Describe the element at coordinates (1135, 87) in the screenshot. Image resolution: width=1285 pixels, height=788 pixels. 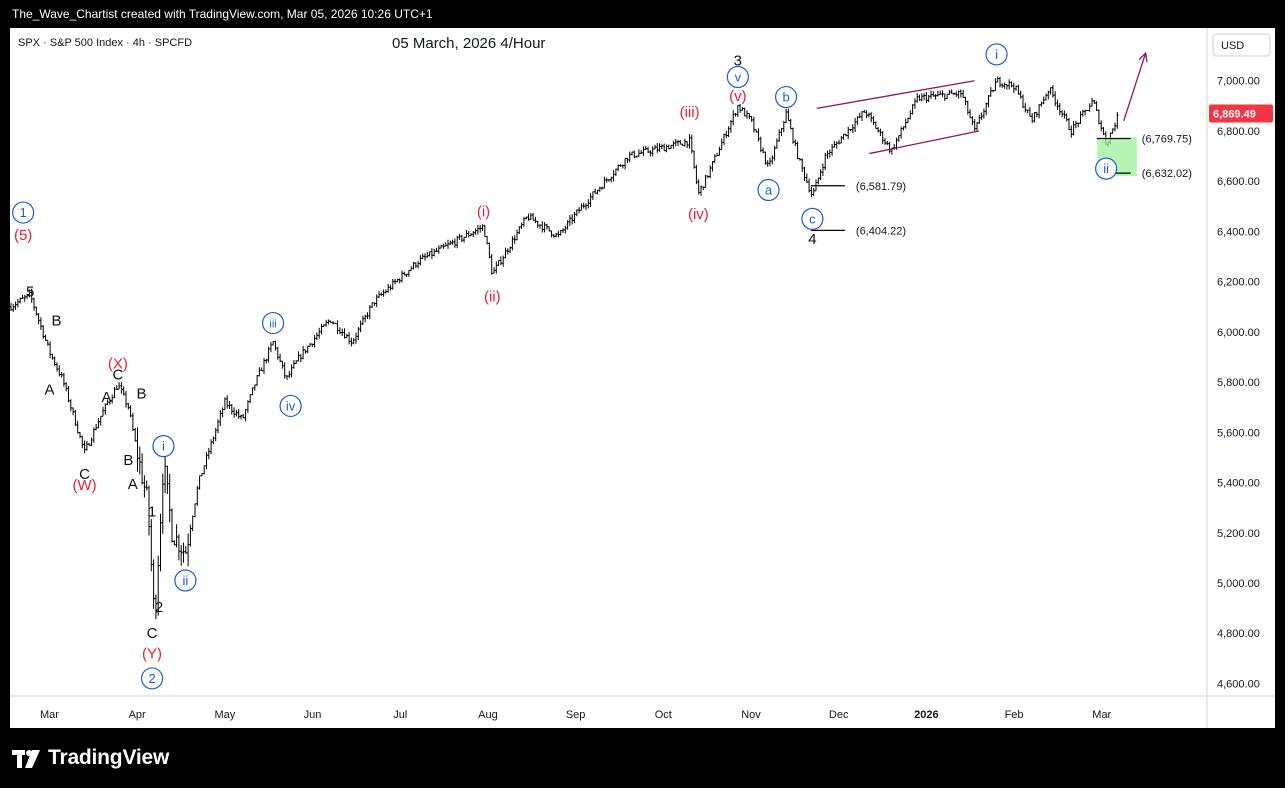
I see `projection-arrow` at that location.